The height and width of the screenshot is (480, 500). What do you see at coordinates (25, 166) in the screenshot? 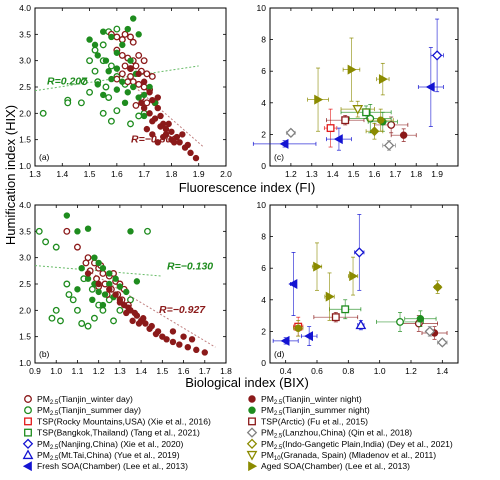
I see `y-tick-label: 1.0` at bounding box center [25, 166].